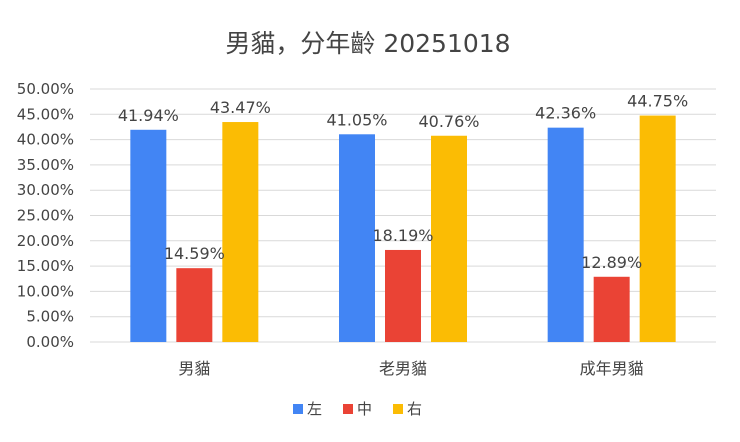  What do you see at coordinates (45, 140) in the screenshot?
I see `y-tick-label: 40.00%` at bounding box center [45, 140].